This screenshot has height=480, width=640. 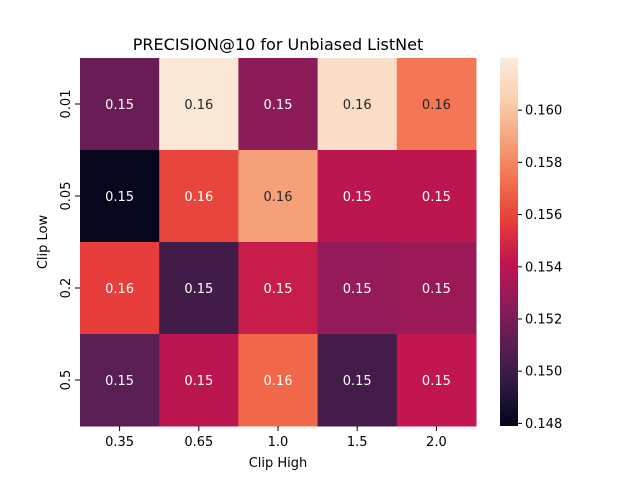 I want to click on y-tick-label: 0.05, so click(x=66, y=196).